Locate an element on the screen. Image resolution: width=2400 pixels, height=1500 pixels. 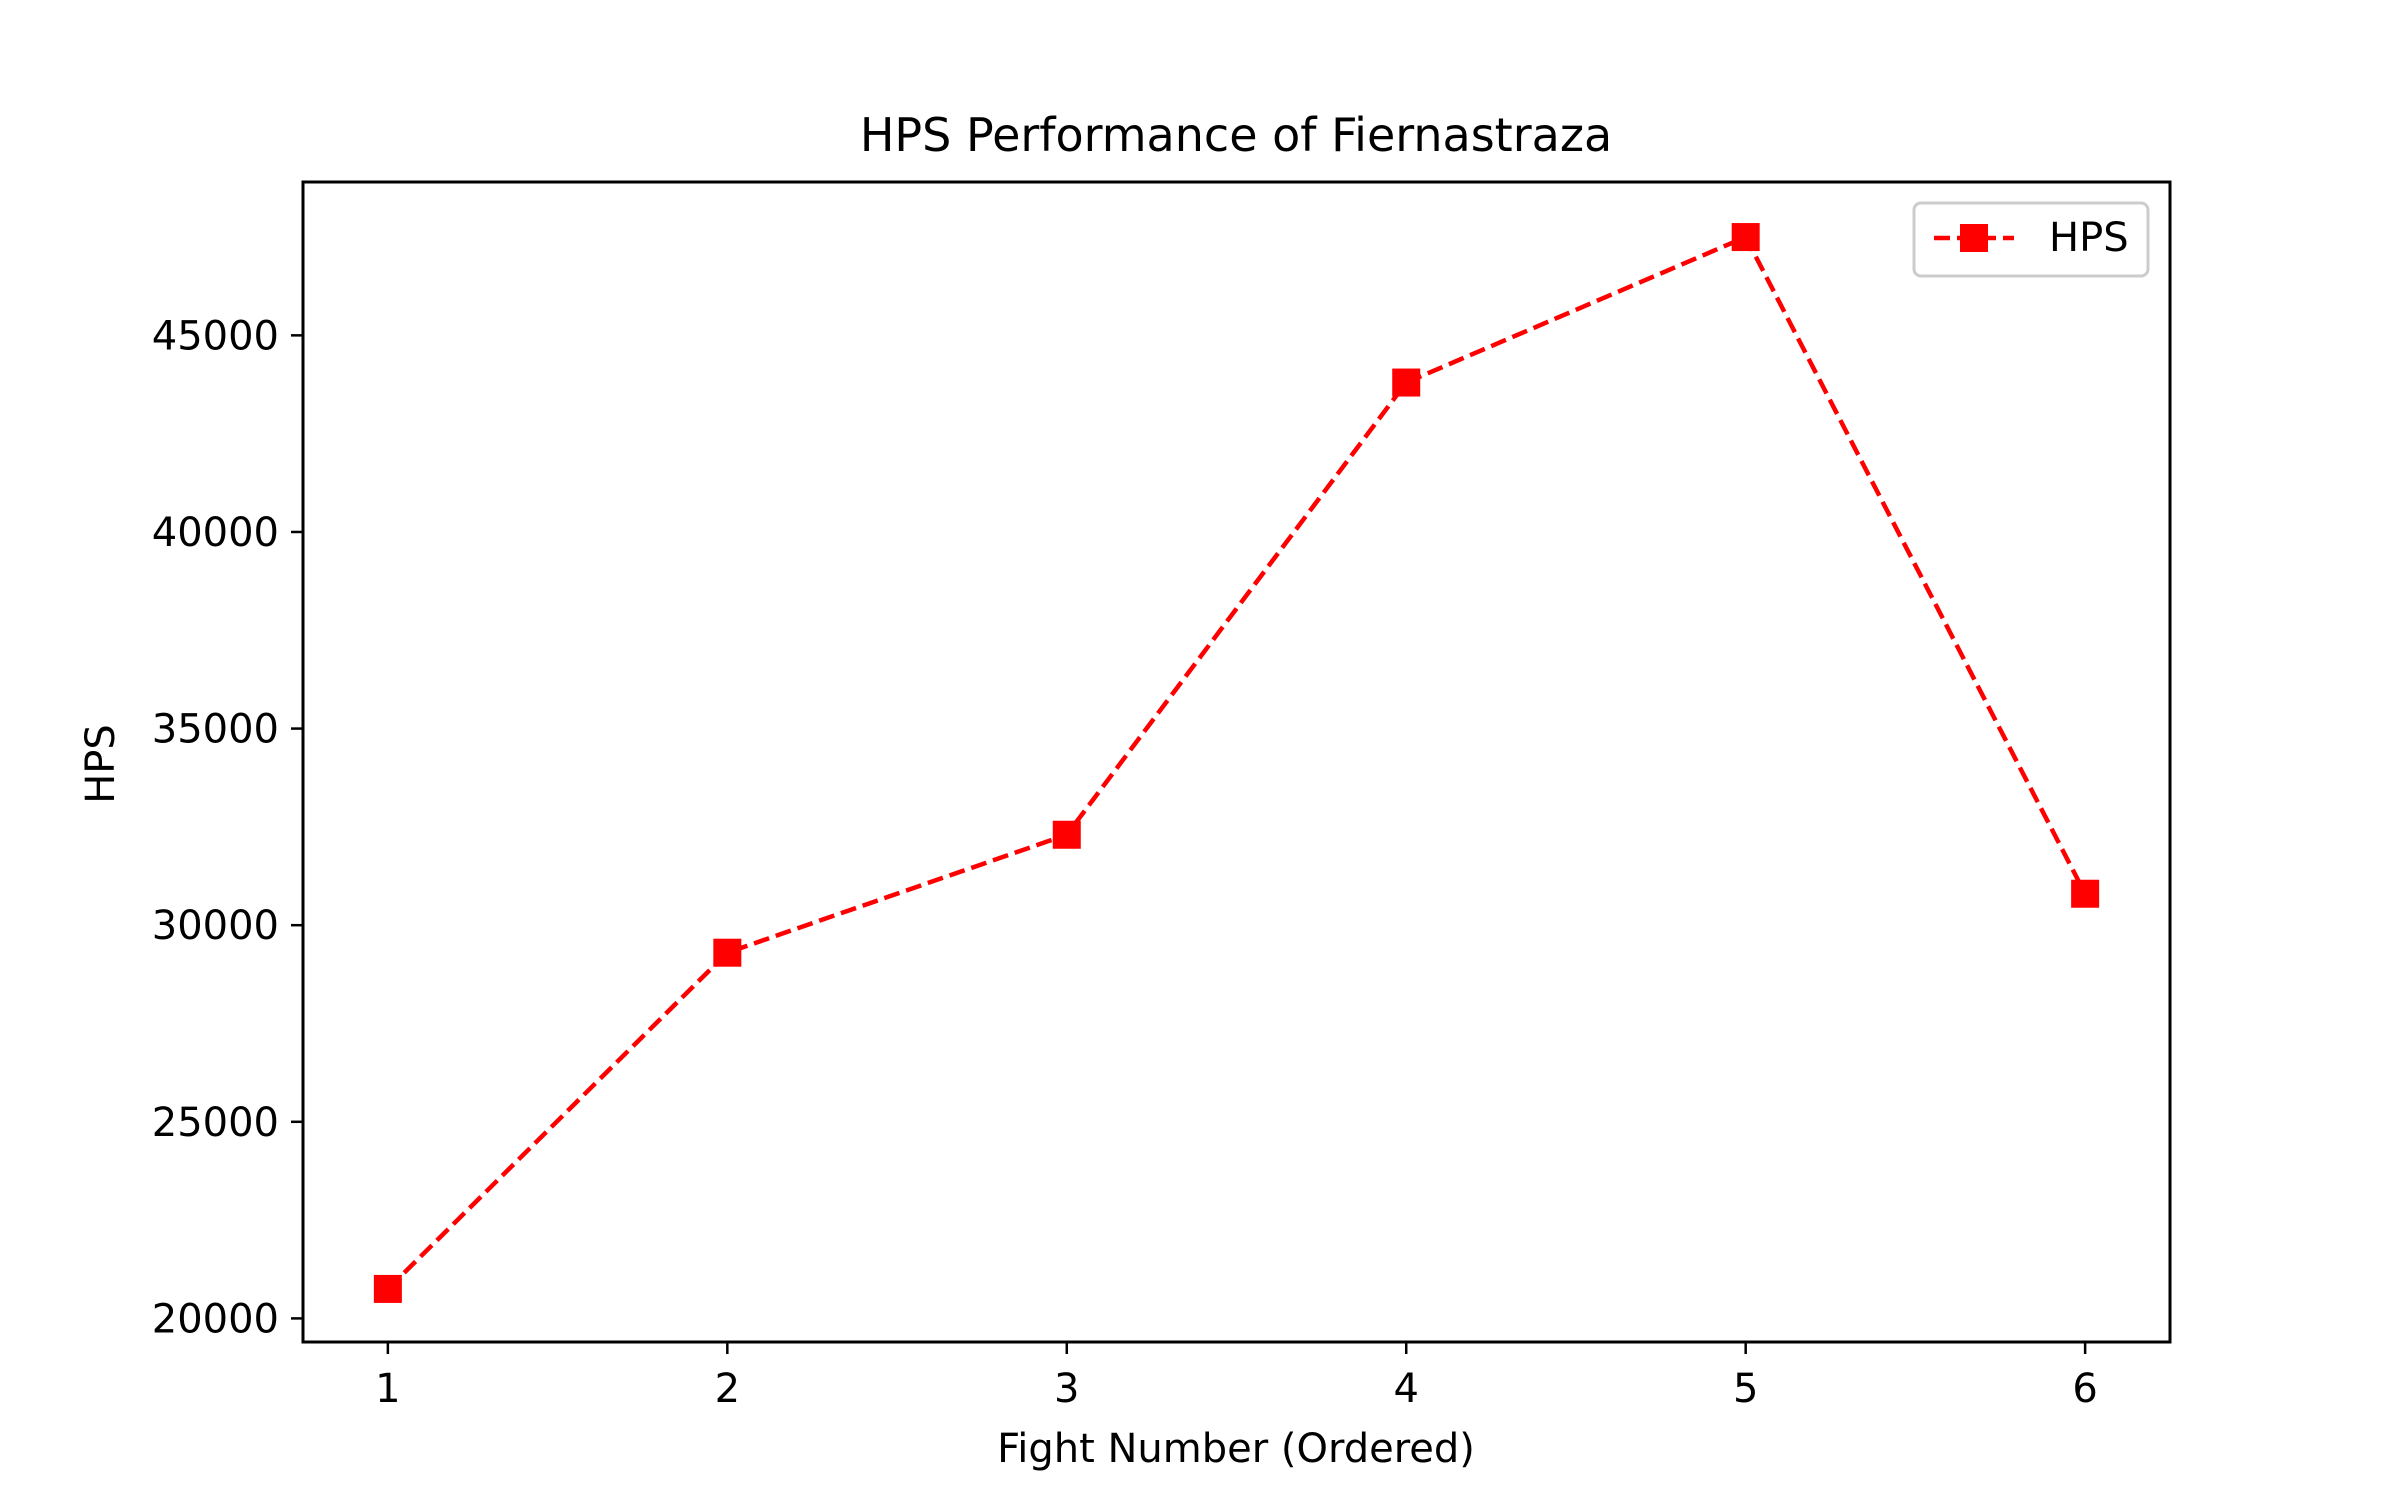
legend-box is located at coordinates (2031, 239).